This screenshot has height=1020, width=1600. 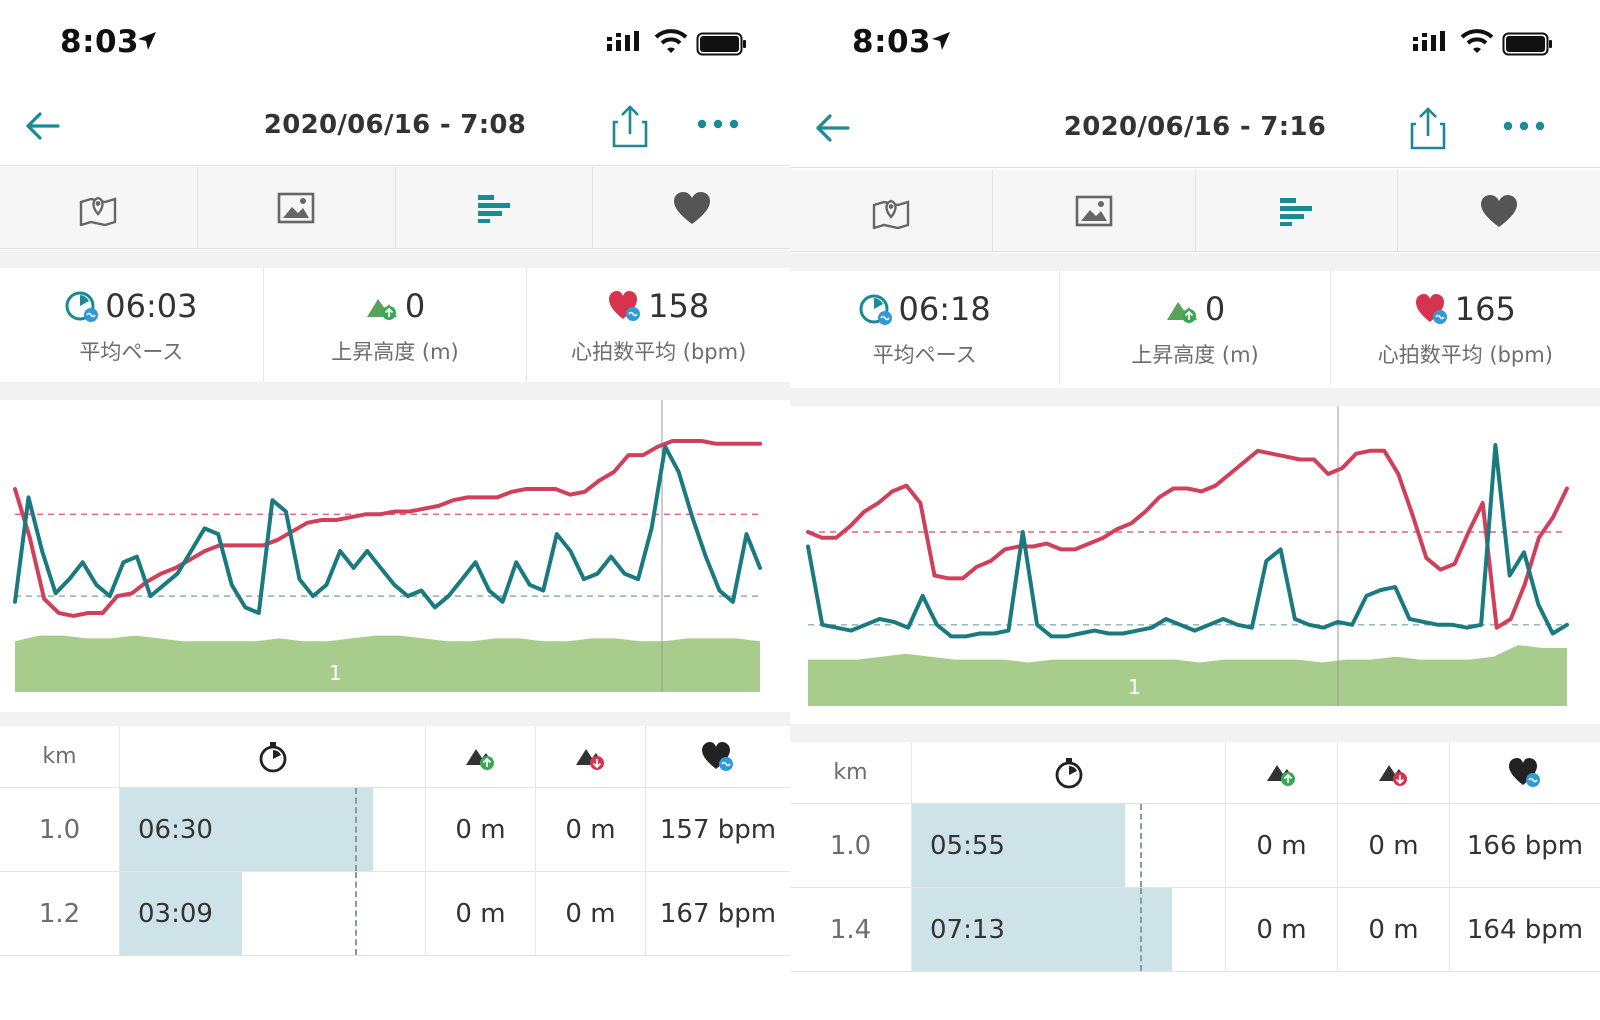 I want to click on stat-avg-pace: 06:18 平均ペース, so click(x=925, y=328).